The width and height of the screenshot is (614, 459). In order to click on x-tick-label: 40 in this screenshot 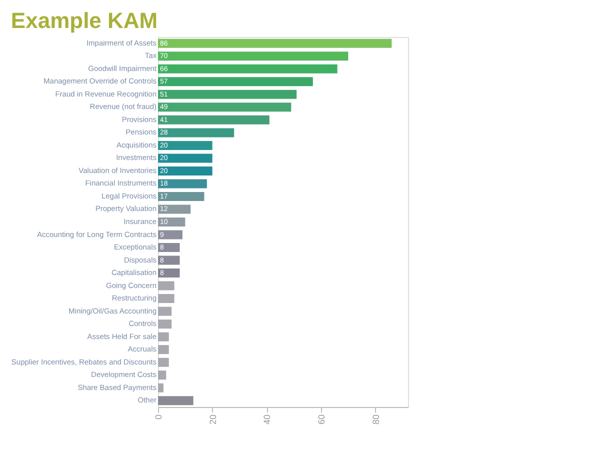, I will do `click(267, 419)`.